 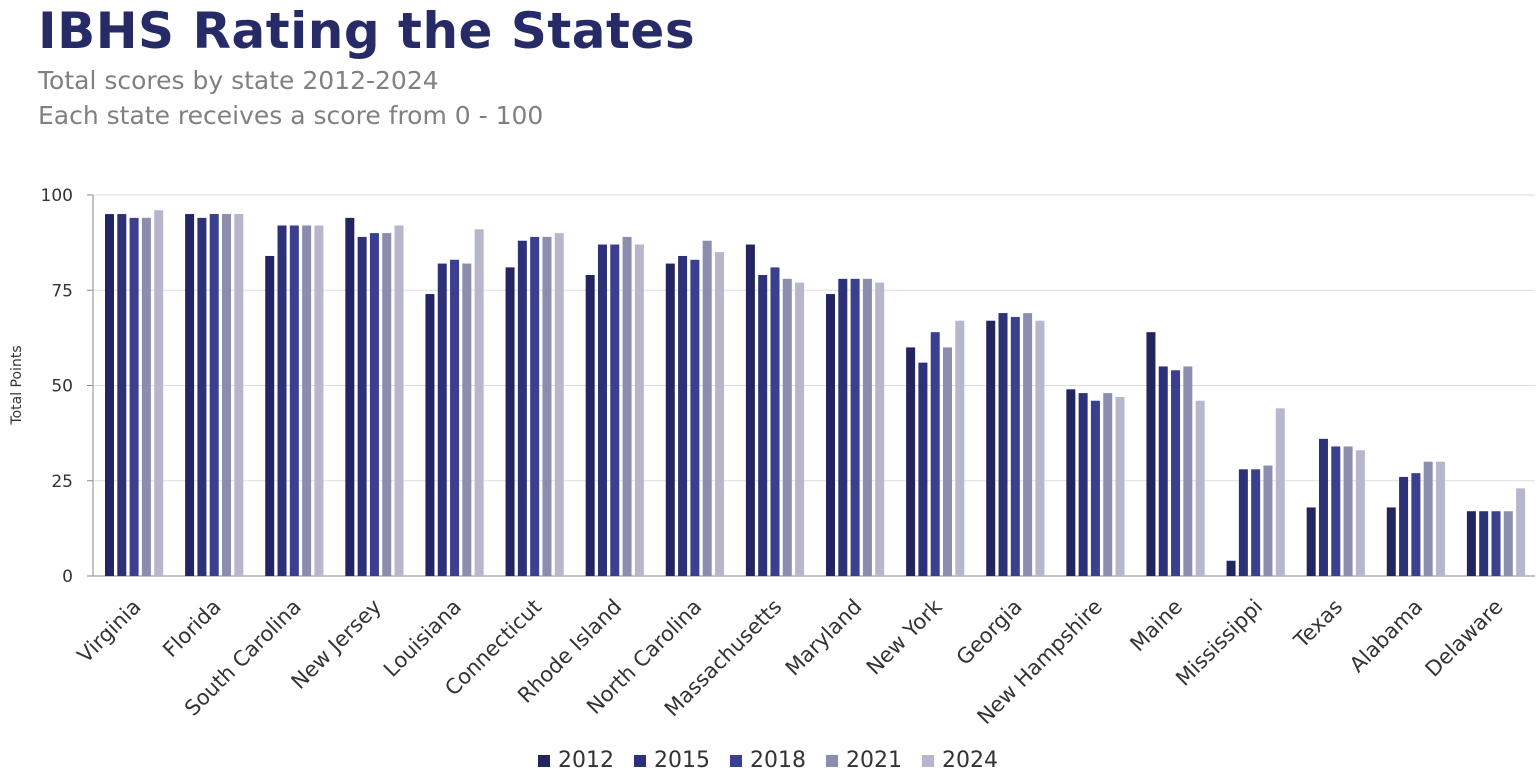 What do you see at coordinates (824, 638) in the screenshot?
I see `x-category-label: Maryland` at bounding box center [824, 638].